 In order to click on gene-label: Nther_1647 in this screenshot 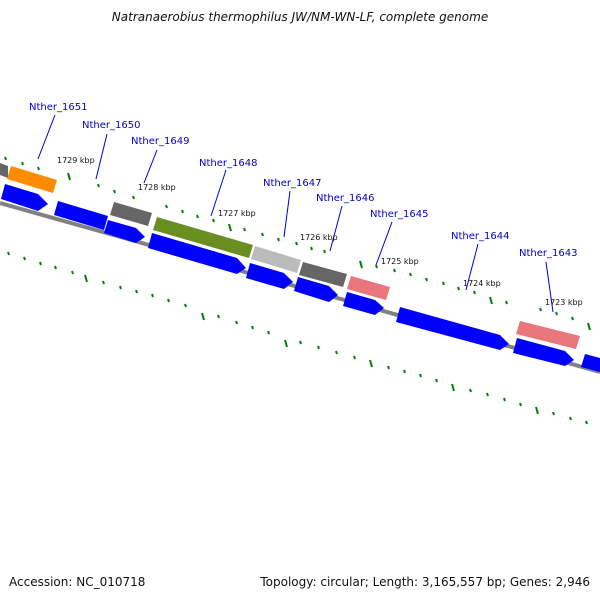, I will do `click(292, 183)`.